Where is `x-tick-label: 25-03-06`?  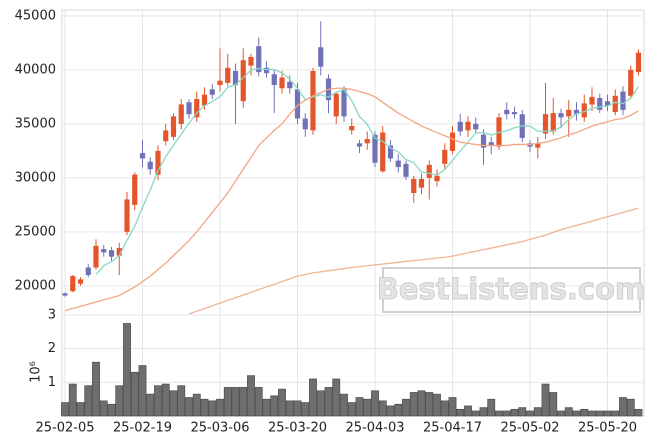 x-tick-label: 25-03-06 is located at coordinates (219, 428).